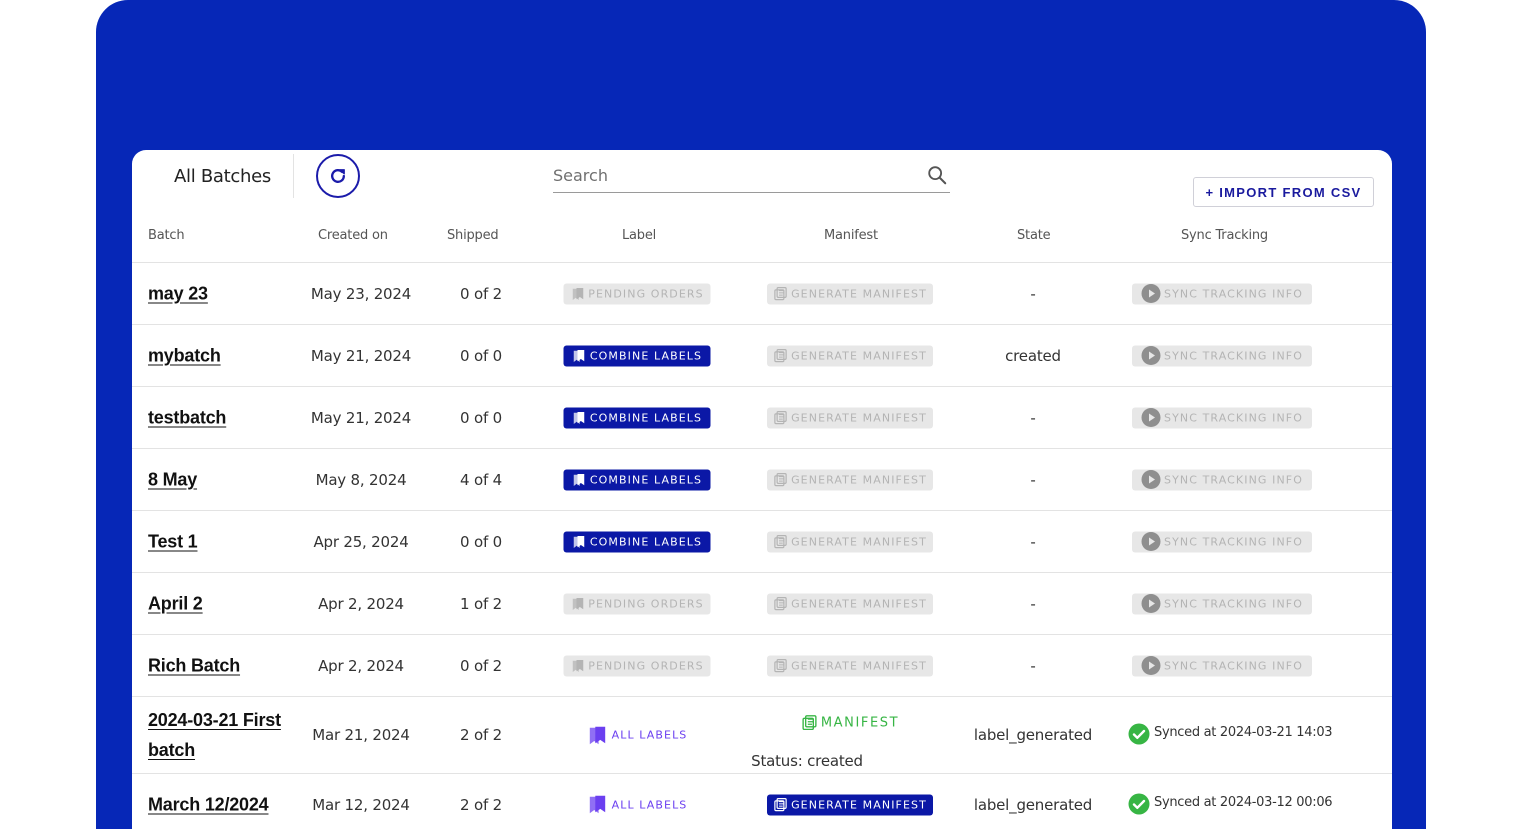 This screenshot has width=1516, height=829. I want to click on batch-link: March 12/2024, so click(208, 804).